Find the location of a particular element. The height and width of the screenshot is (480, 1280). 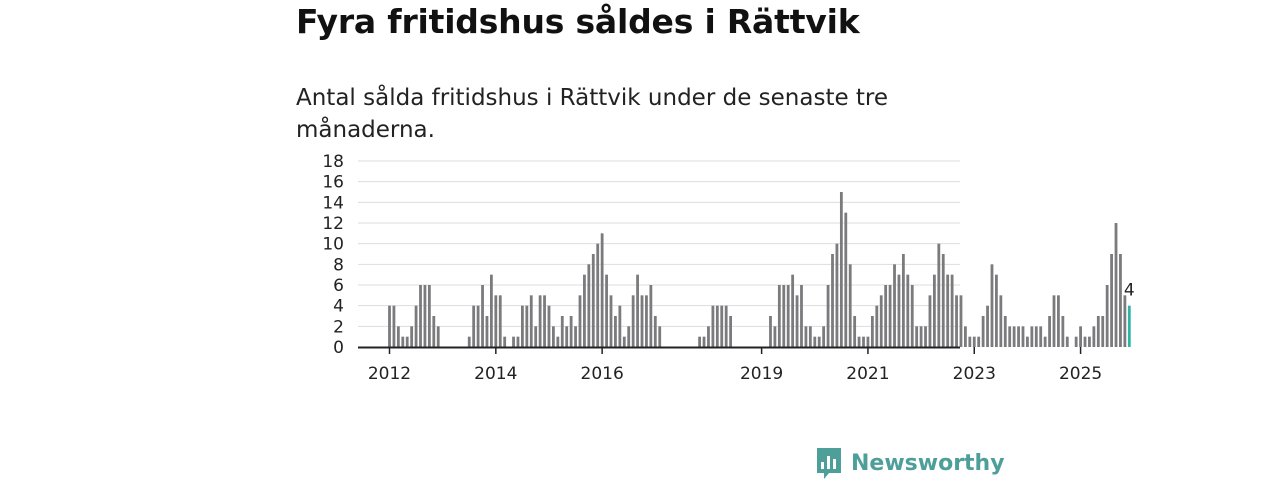

bar-latest is located at coordinates (1129, 326).